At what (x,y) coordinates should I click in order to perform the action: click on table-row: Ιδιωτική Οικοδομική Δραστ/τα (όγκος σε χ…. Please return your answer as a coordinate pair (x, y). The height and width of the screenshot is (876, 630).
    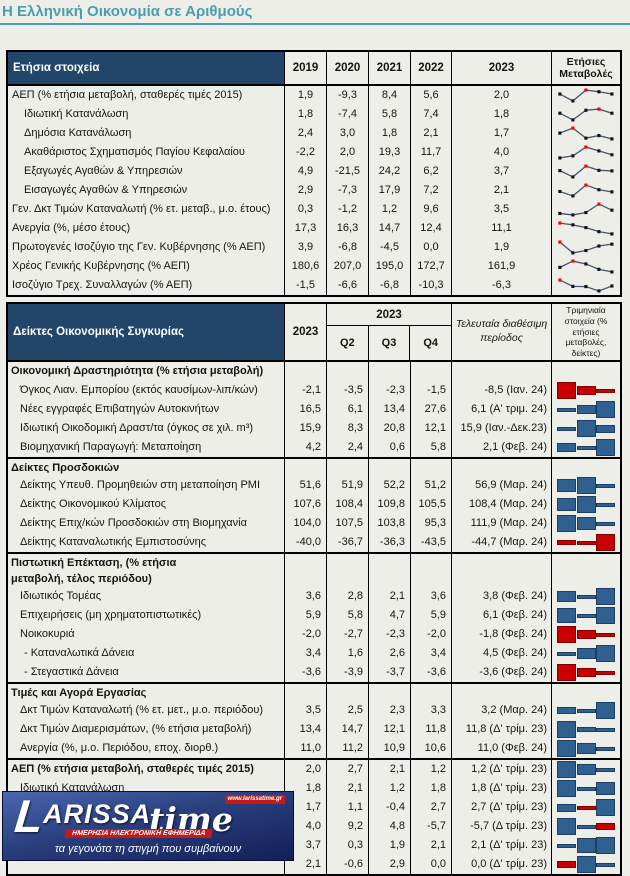
    Looking at the image, I should click on (314, 428).